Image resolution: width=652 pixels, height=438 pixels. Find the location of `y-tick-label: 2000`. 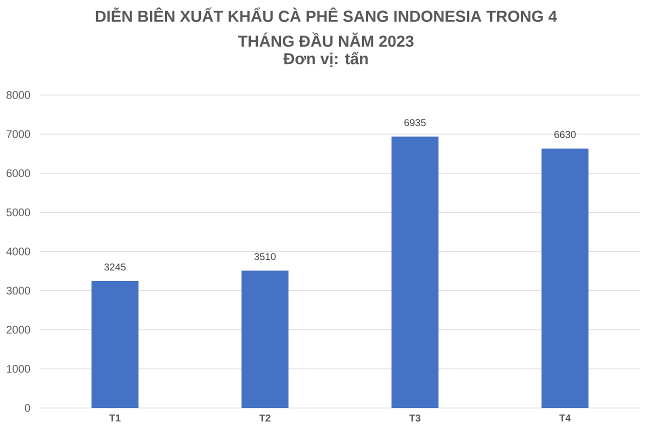

y-tick-label: 2000 is located at coordinates (18, 330).